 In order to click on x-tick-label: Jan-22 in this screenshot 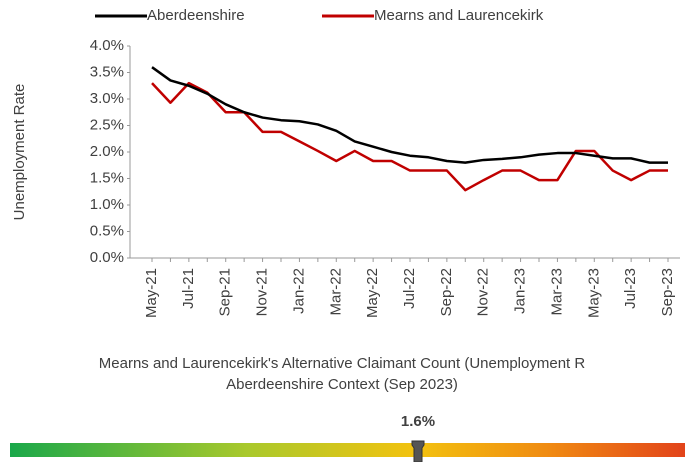, I will do `click(298, 291)`.